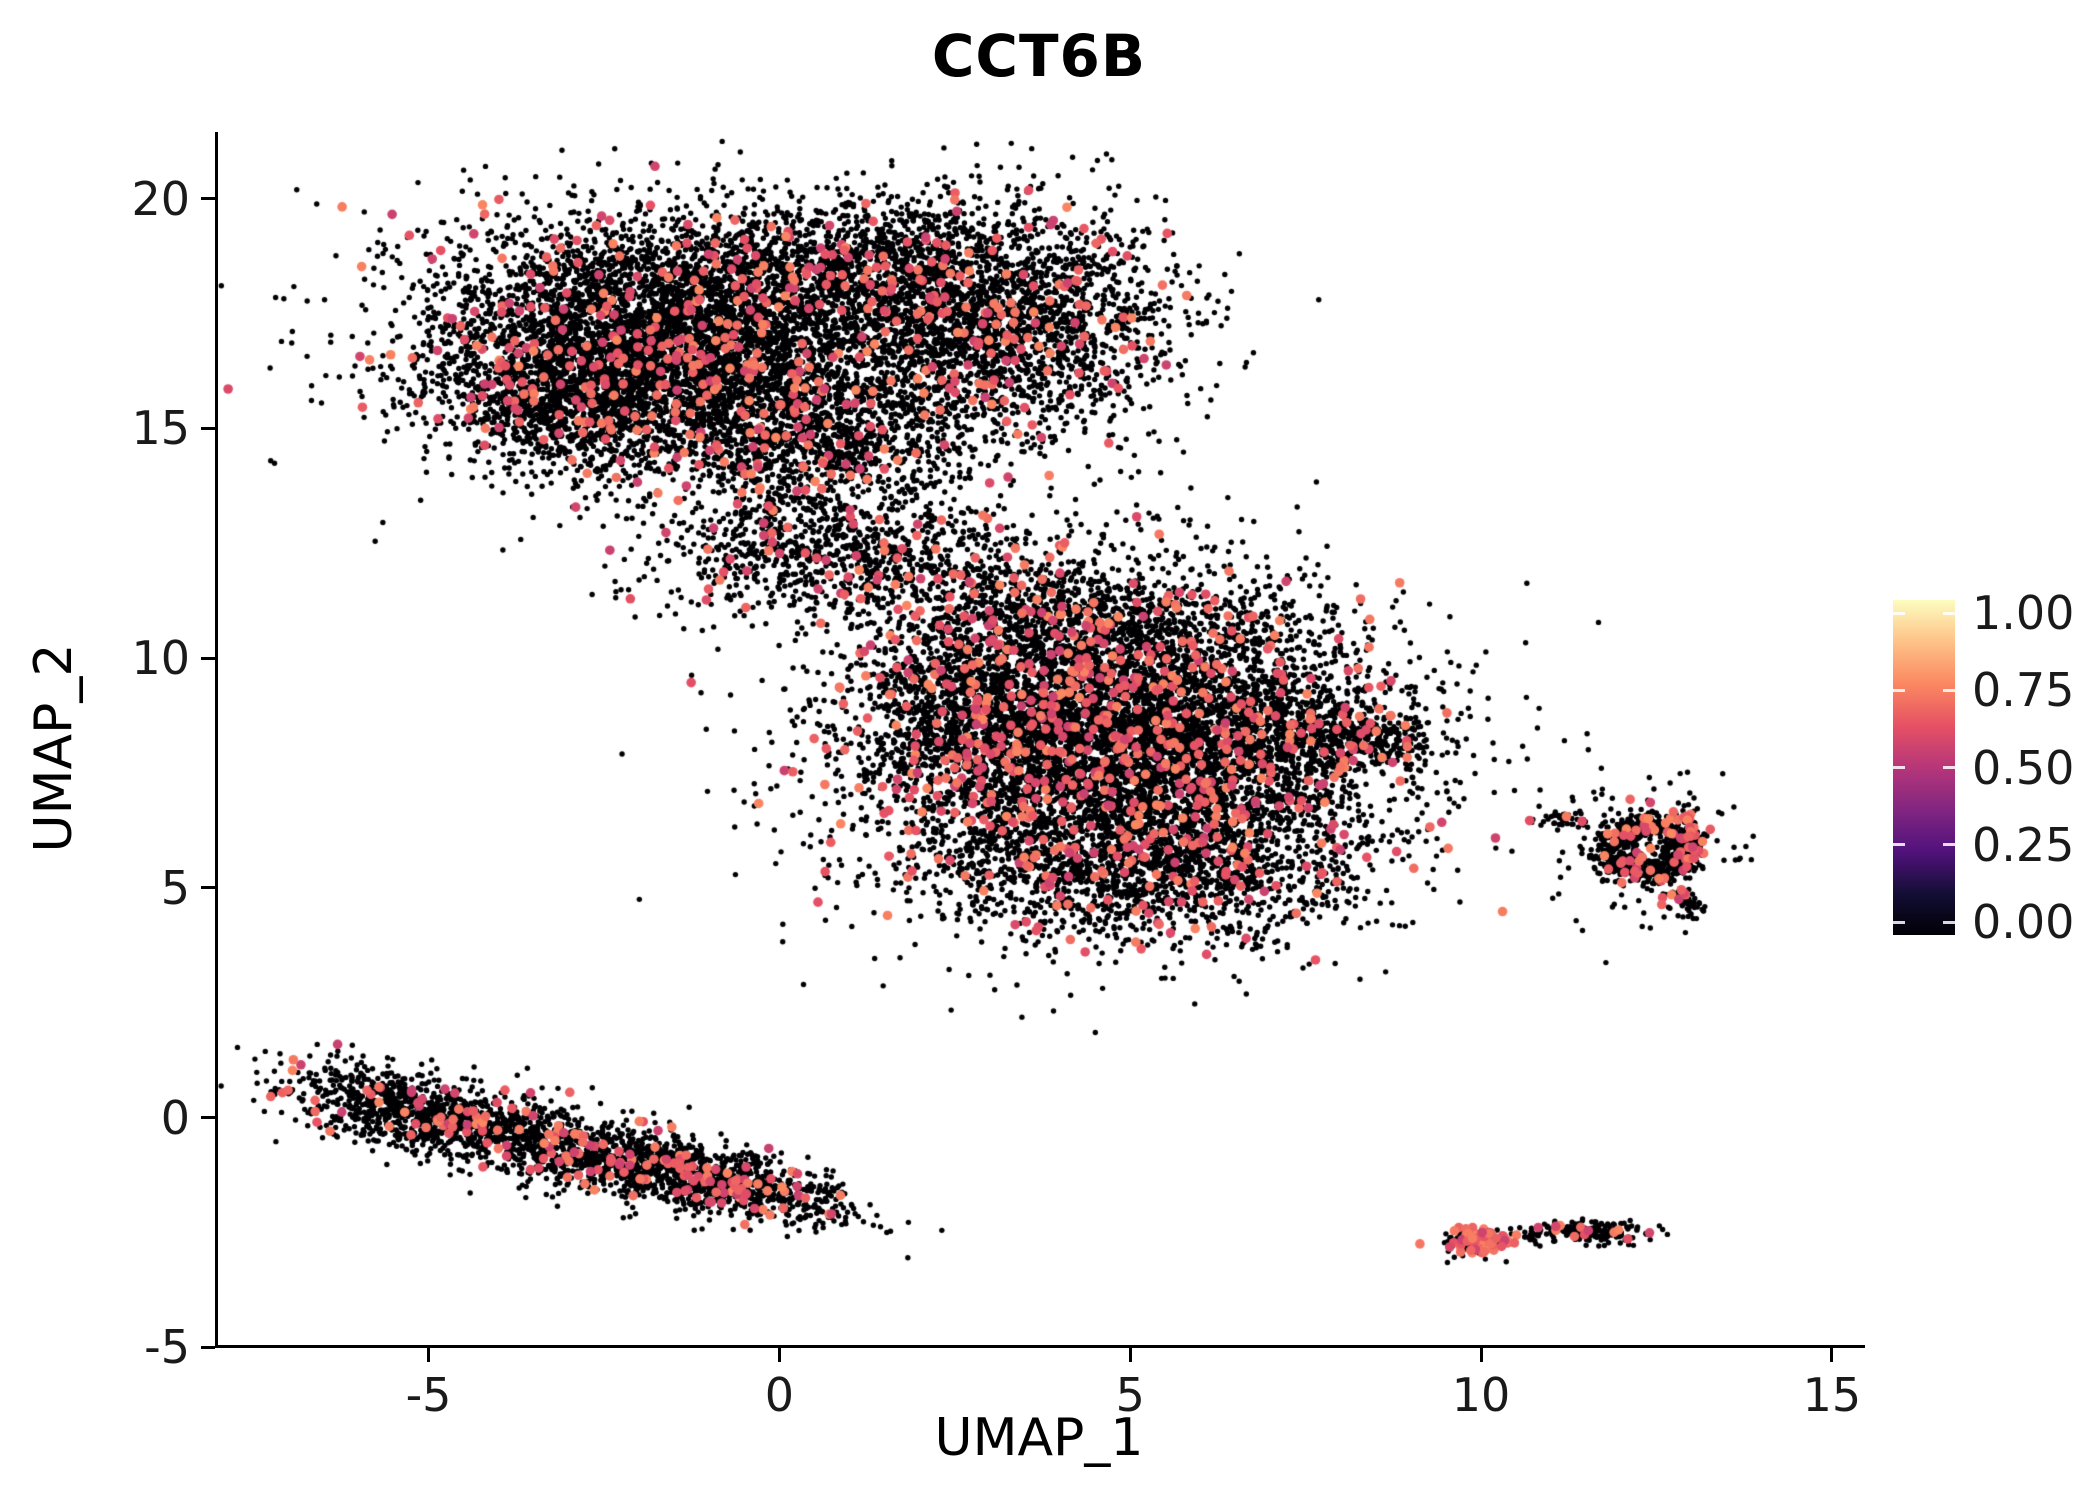 This screenshot has height=1500, width=2100. What do you see at coordinates (160, 198) in the screenshot?
I see `y-tick-label: 20` at bounding box center [160, 198].